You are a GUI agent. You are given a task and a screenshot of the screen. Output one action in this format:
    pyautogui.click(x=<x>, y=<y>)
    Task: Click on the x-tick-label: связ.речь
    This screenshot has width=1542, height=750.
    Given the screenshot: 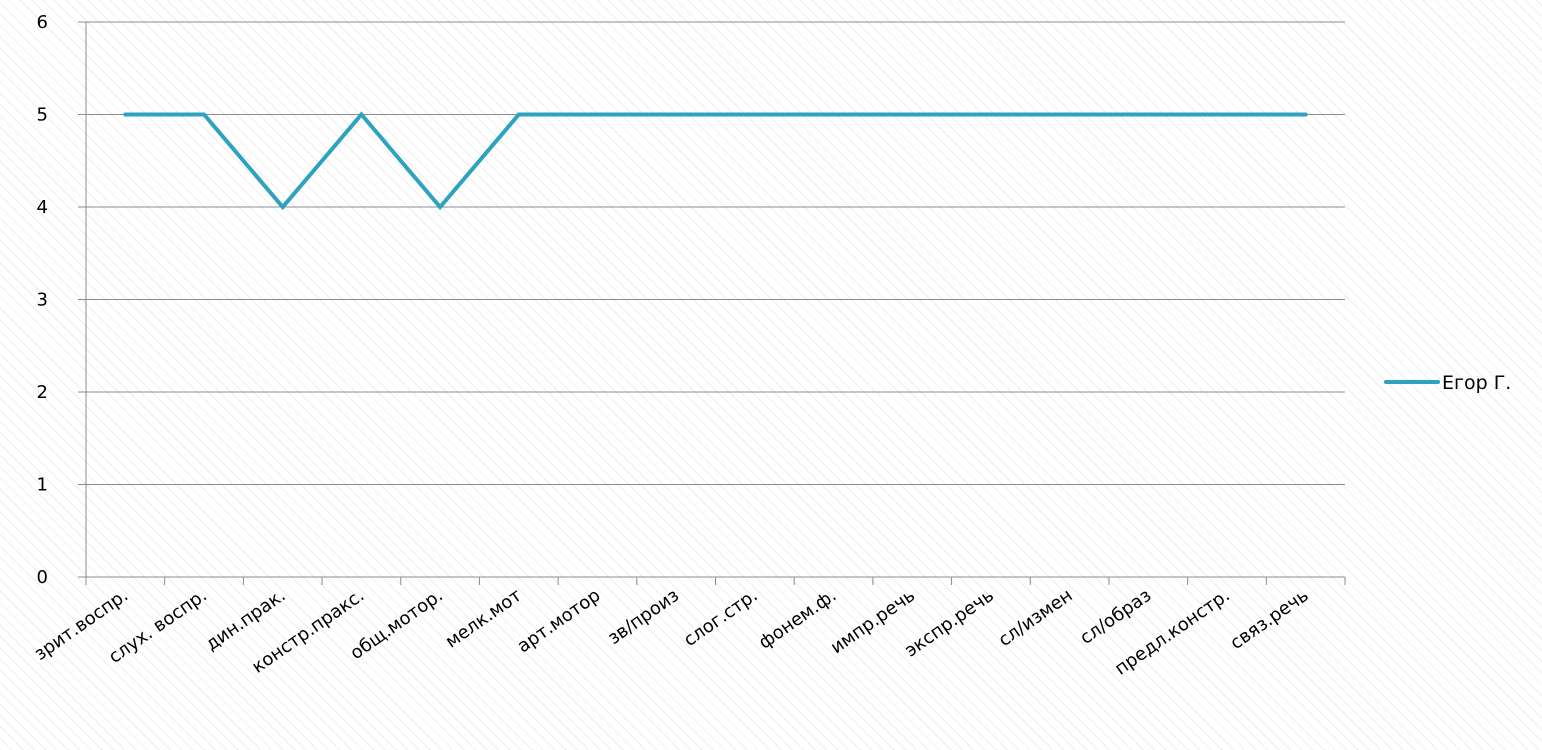 What is the action you would take?
    pyautogui.click(x=1269, y=619)
    